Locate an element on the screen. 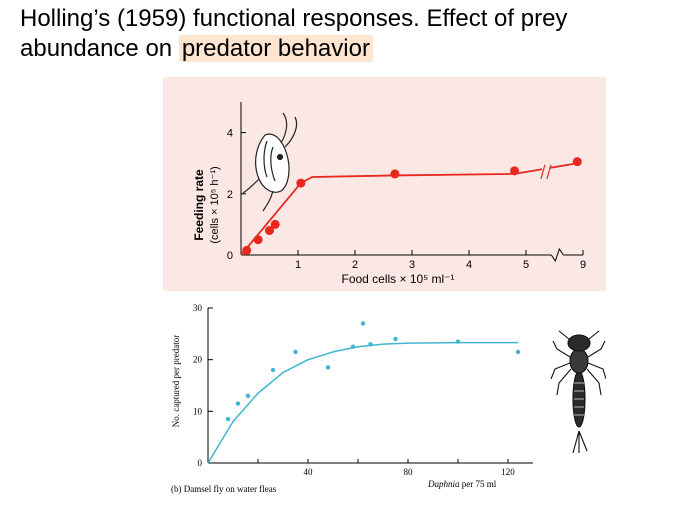 This screenshot has height=527, width=682. bottom-curve-layer is located at coordinates (362, 402).